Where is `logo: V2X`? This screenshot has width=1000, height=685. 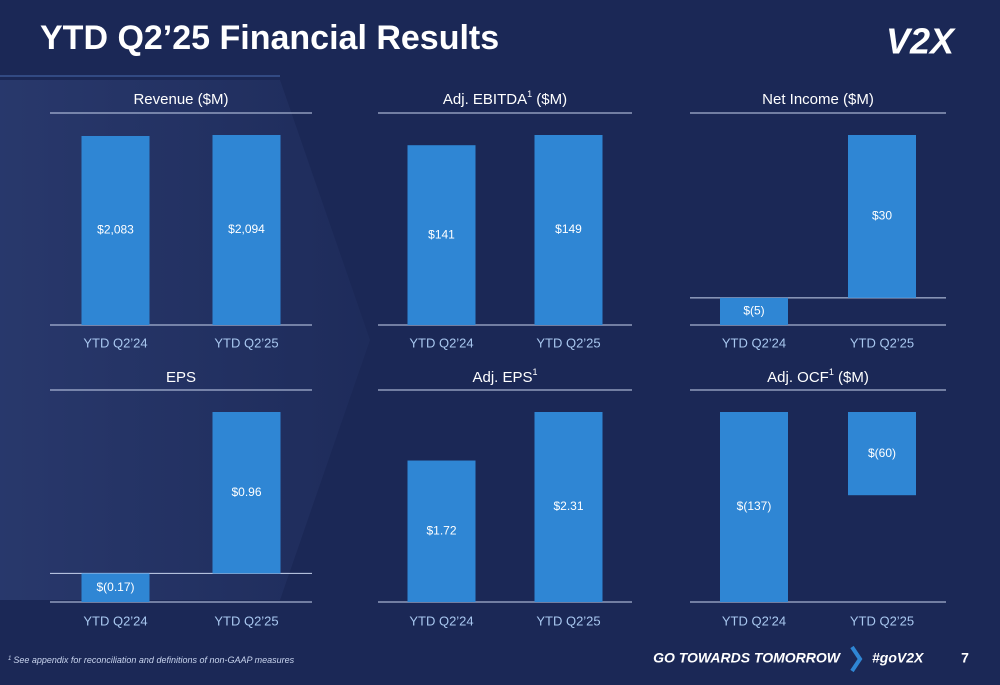 logo: V2X is located at coordinates (921, 41).